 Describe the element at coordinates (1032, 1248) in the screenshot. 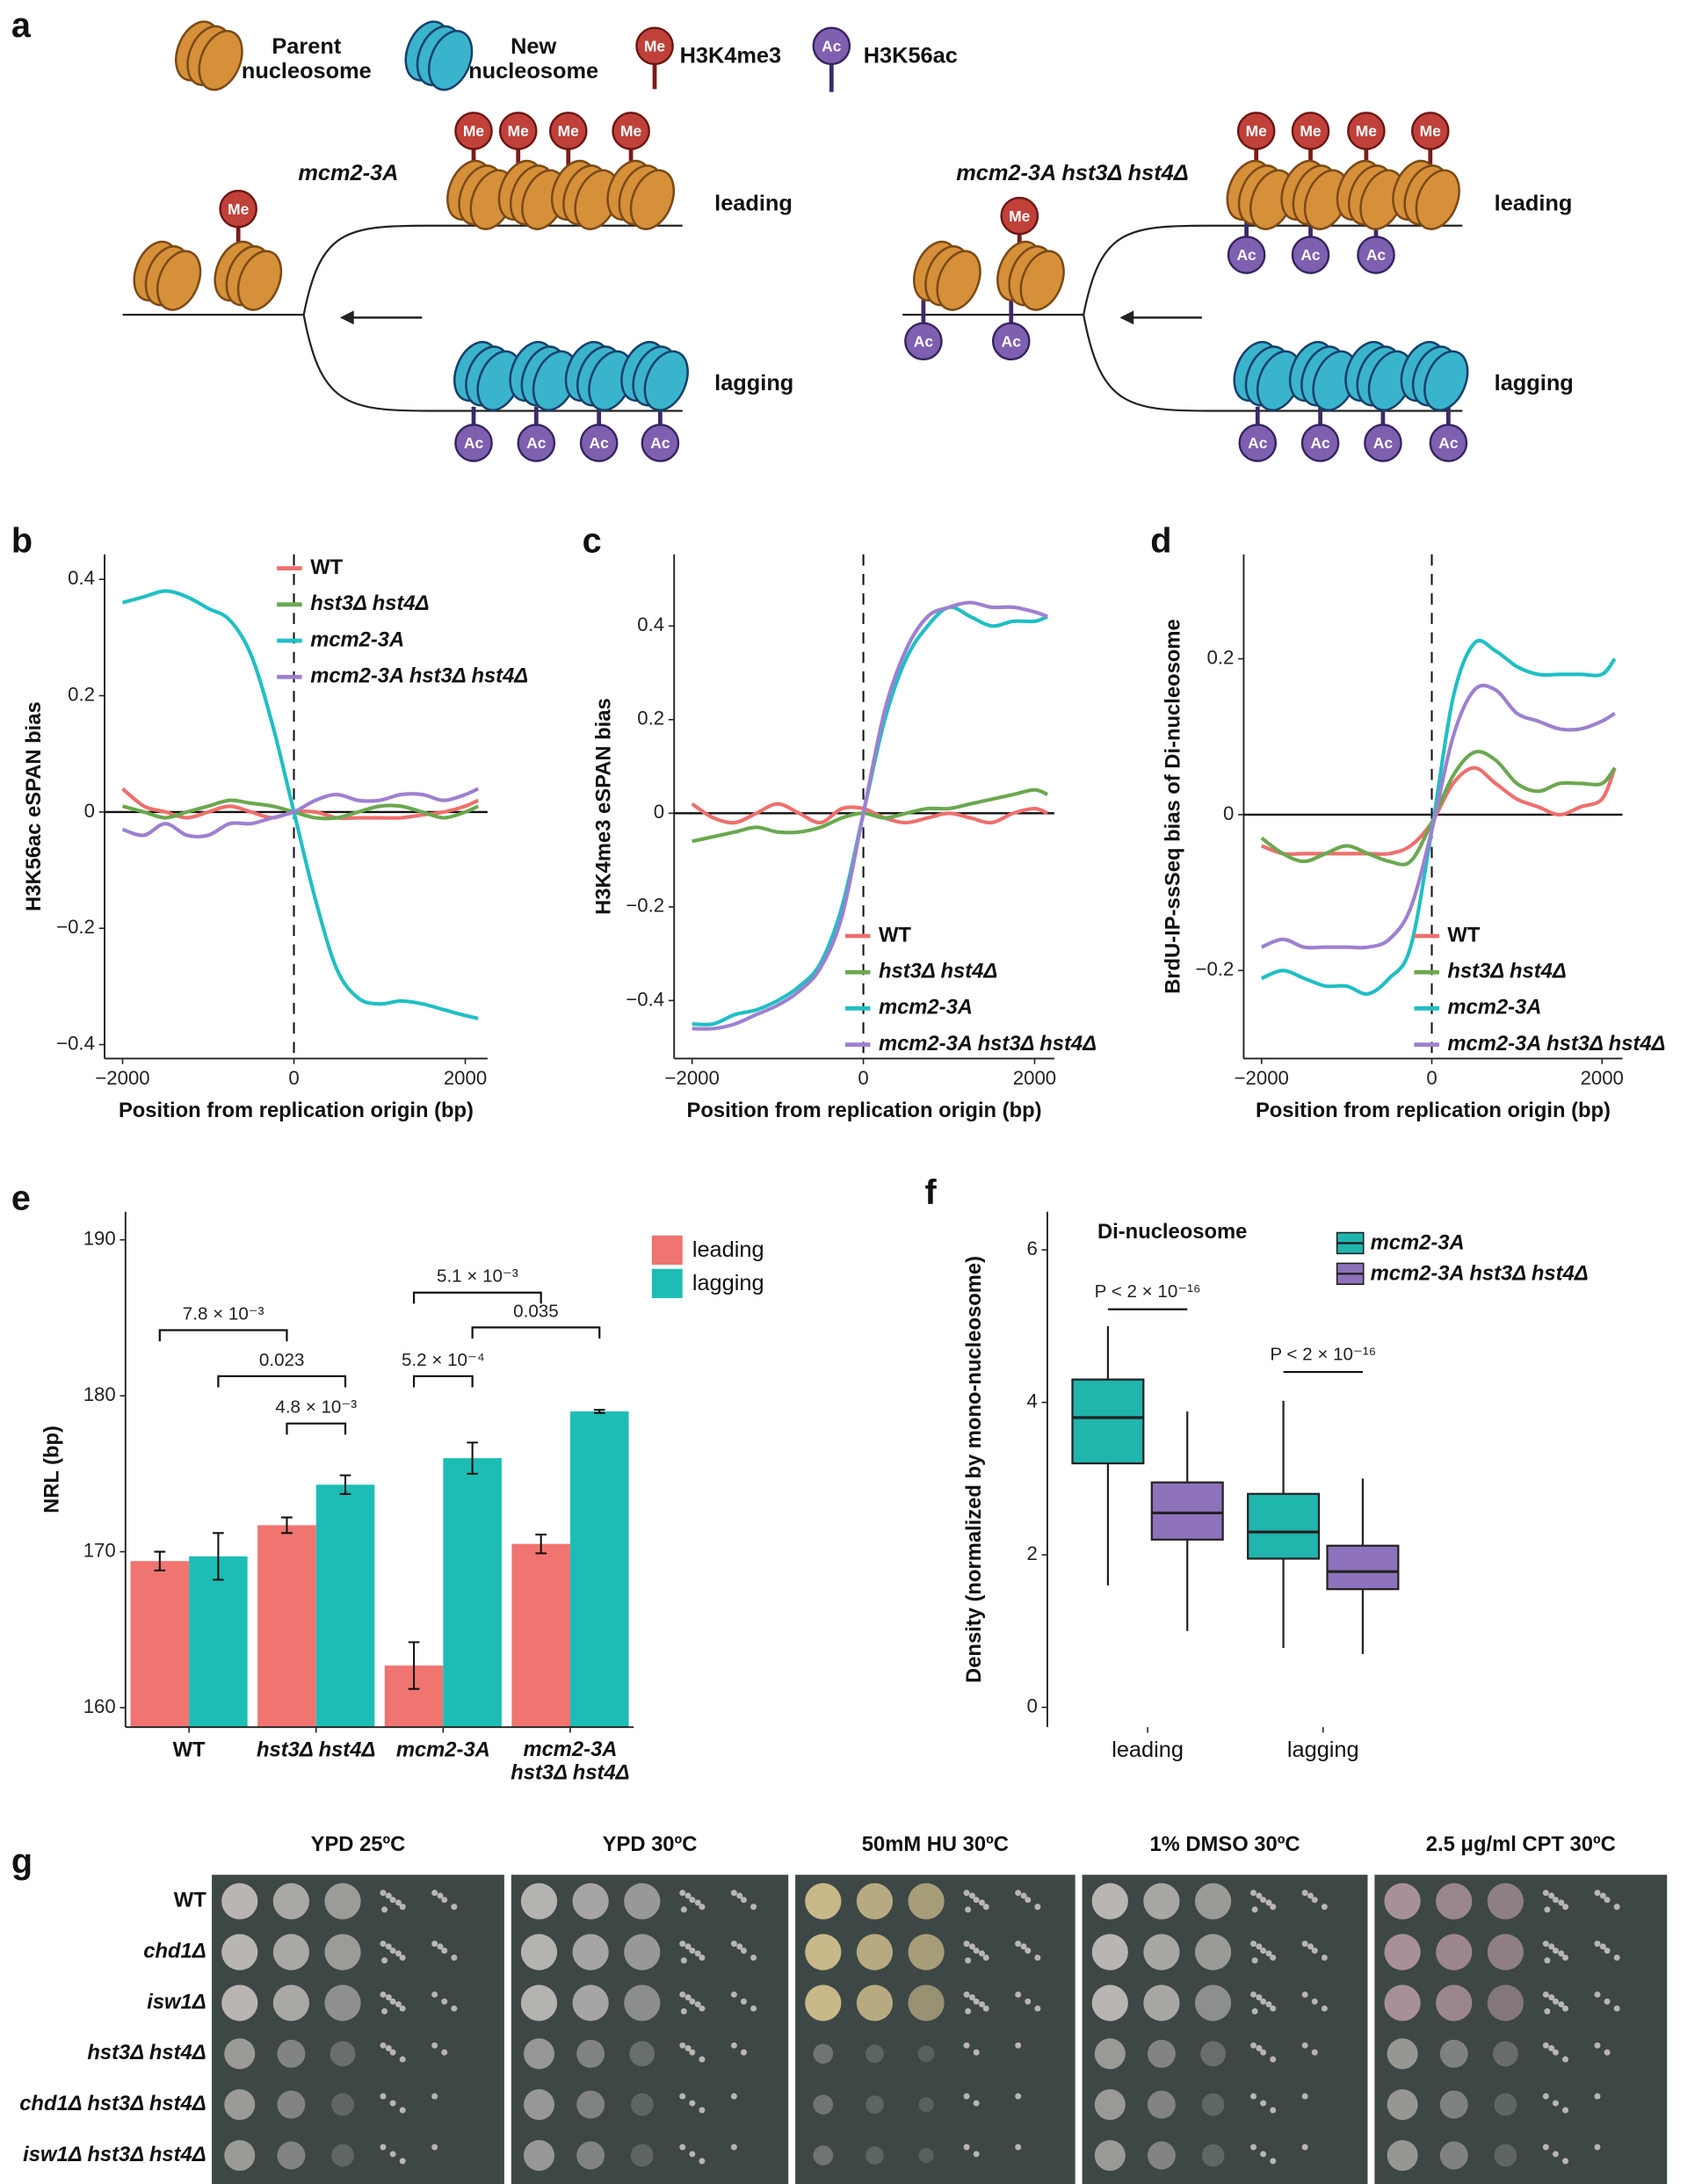

I see `y-tick-label: 6` at that location.